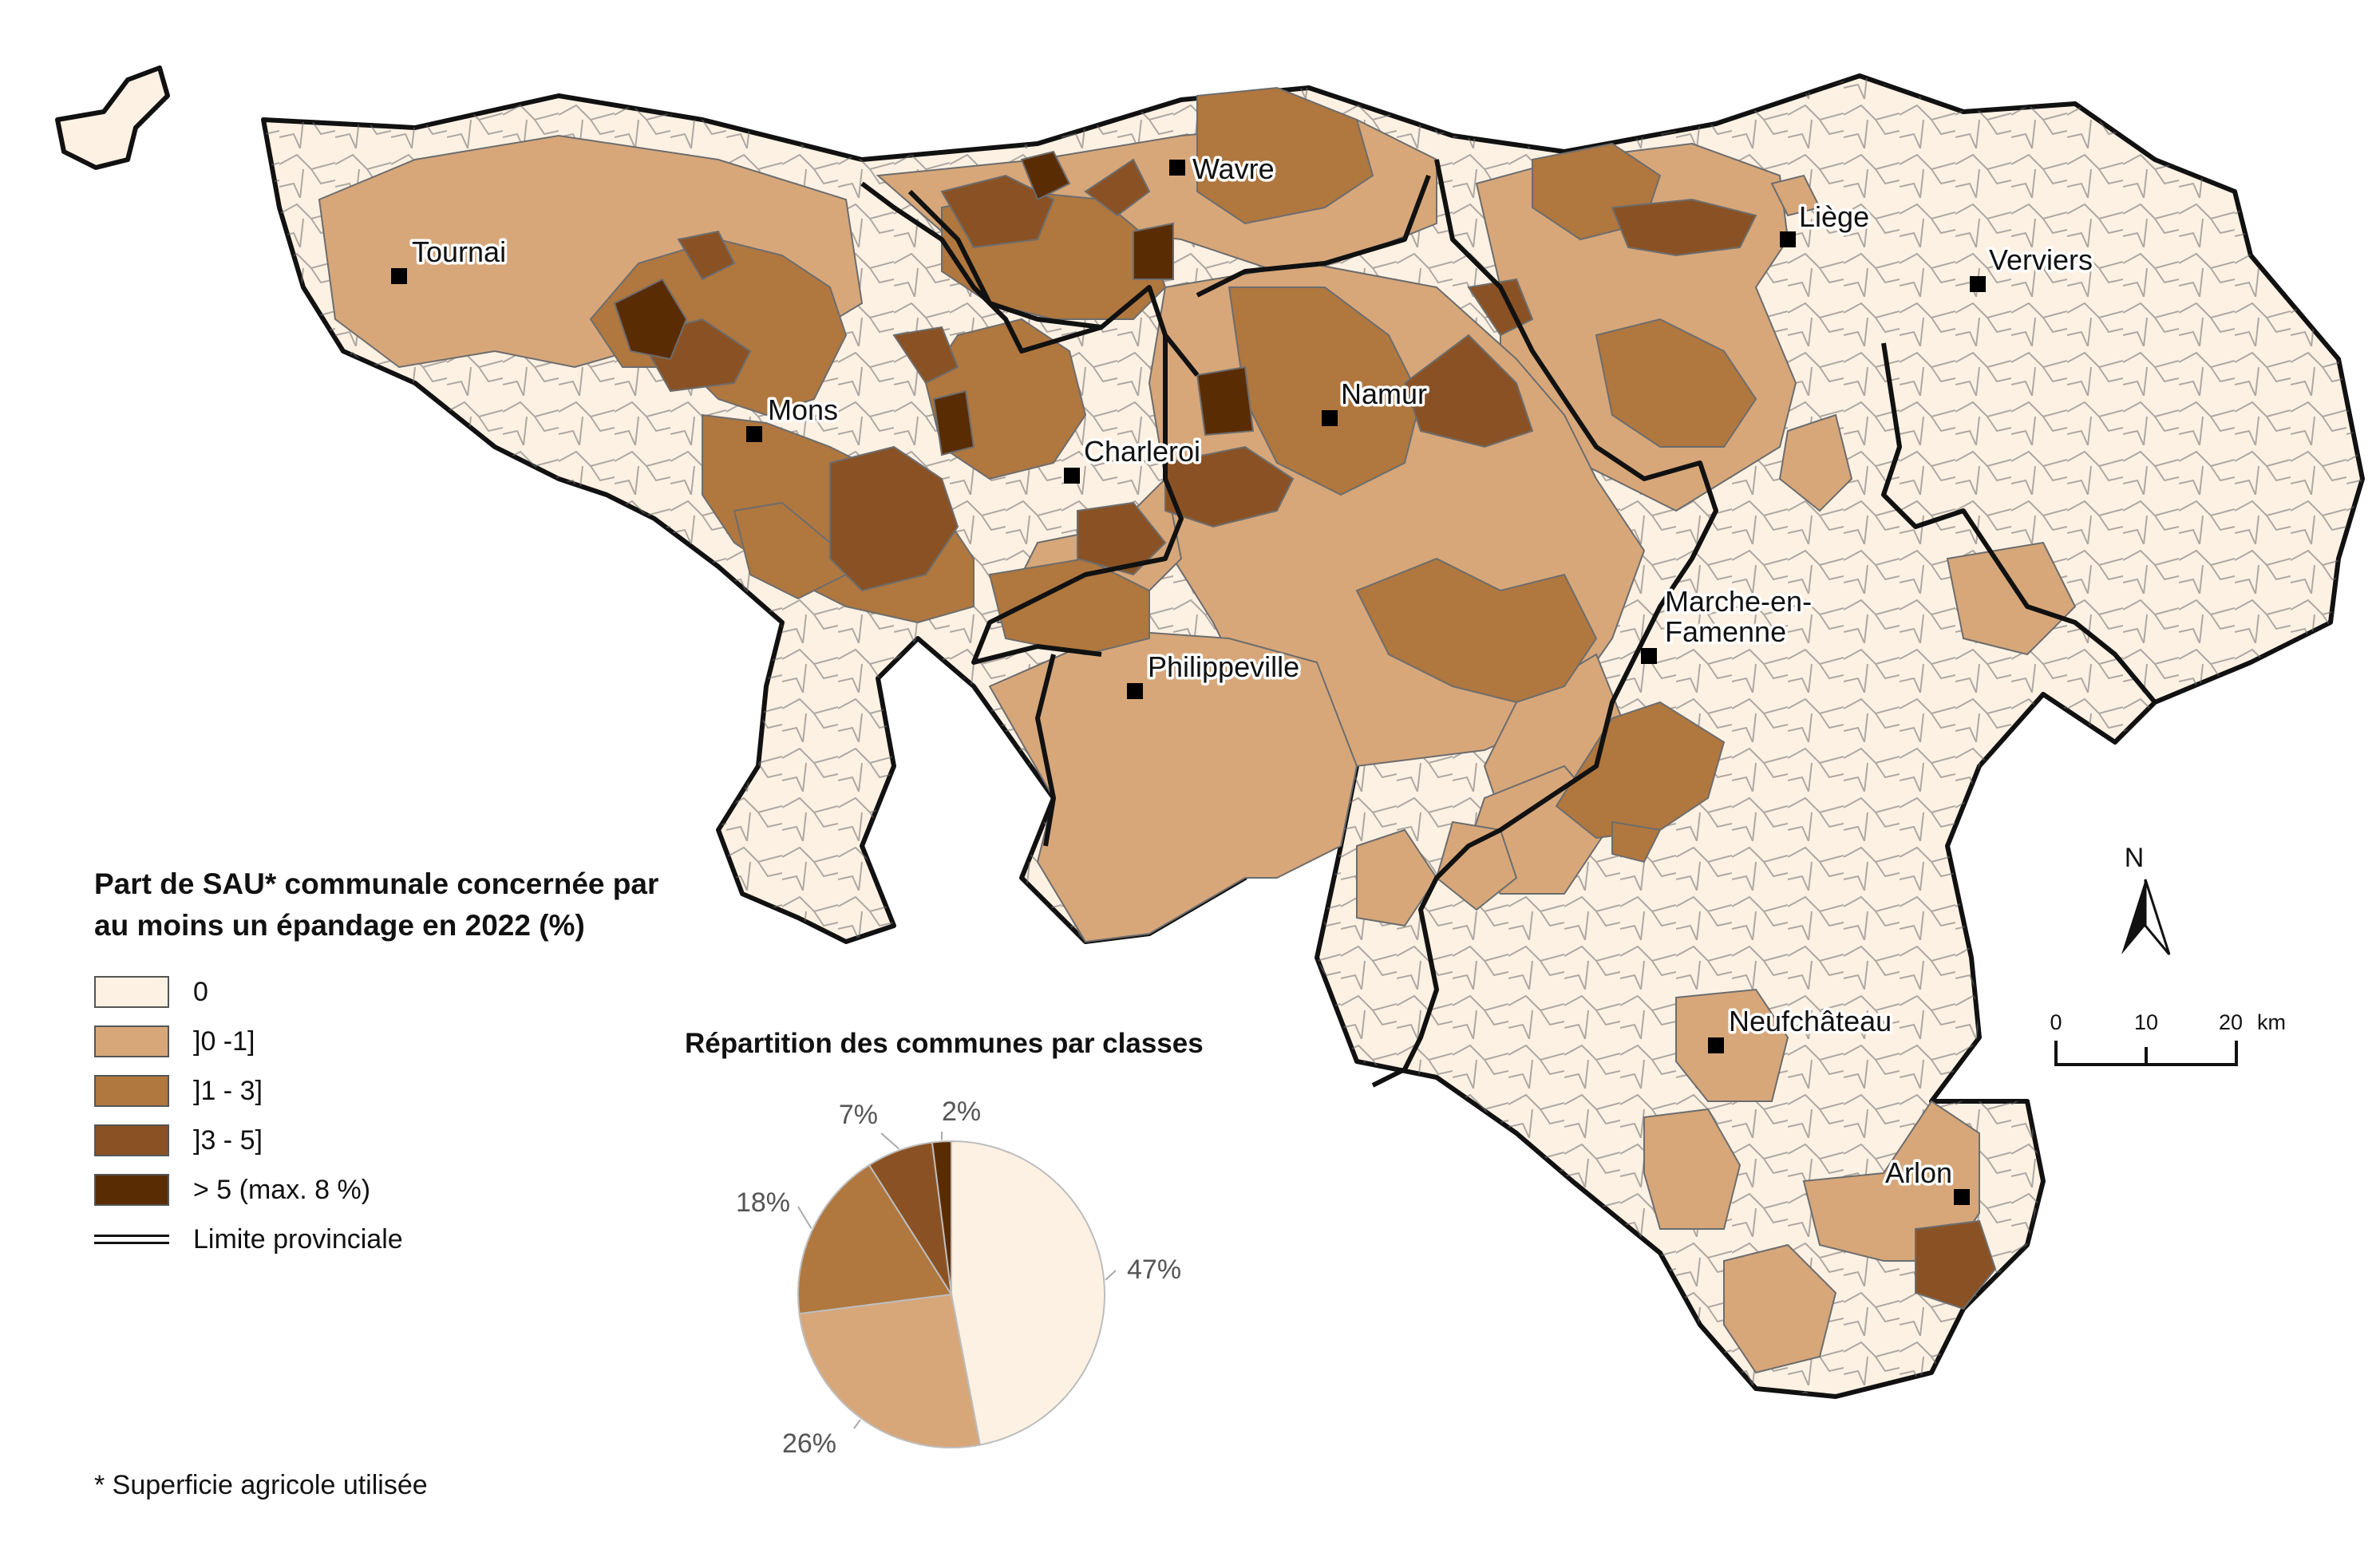  What do you see at coordinates (298, 1239) in the screenshot?
I see `legend-province-label: Limite provinciale` at bounding box center [298, 1239].